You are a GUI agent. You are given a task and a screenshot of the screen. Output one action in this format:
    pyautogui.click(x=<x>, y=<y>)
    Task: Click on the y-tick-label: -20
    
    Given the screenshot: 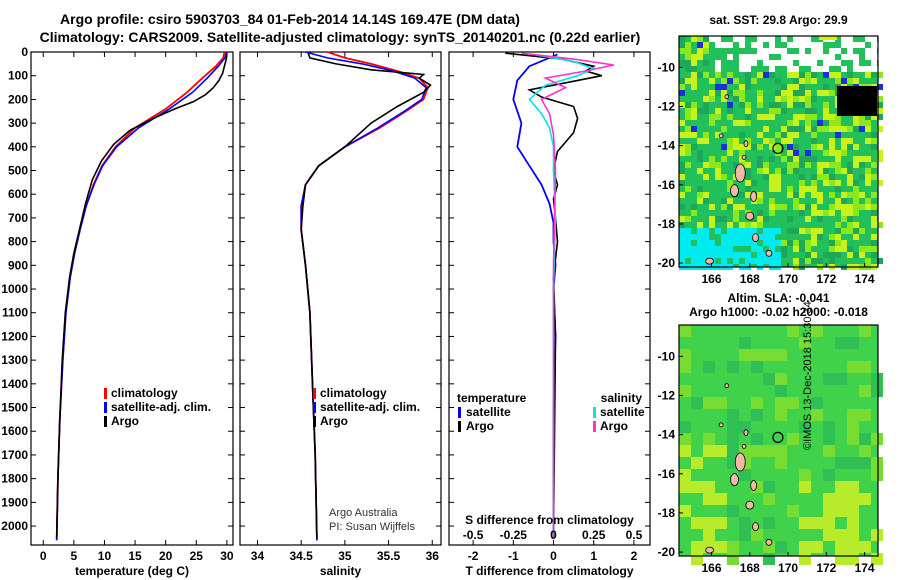 What is the action you would take?
    pyautogui.click(x=667, y=552)
    